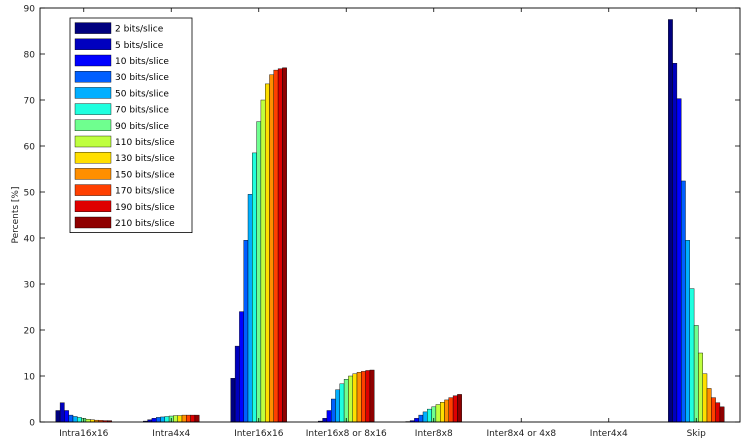 The height and width of the screenshot is (444, 750). Describe the element at coordinates (346, 434) in the screenshot. I see `x-tick-label: Inter16x8 or 8x16` at that location.